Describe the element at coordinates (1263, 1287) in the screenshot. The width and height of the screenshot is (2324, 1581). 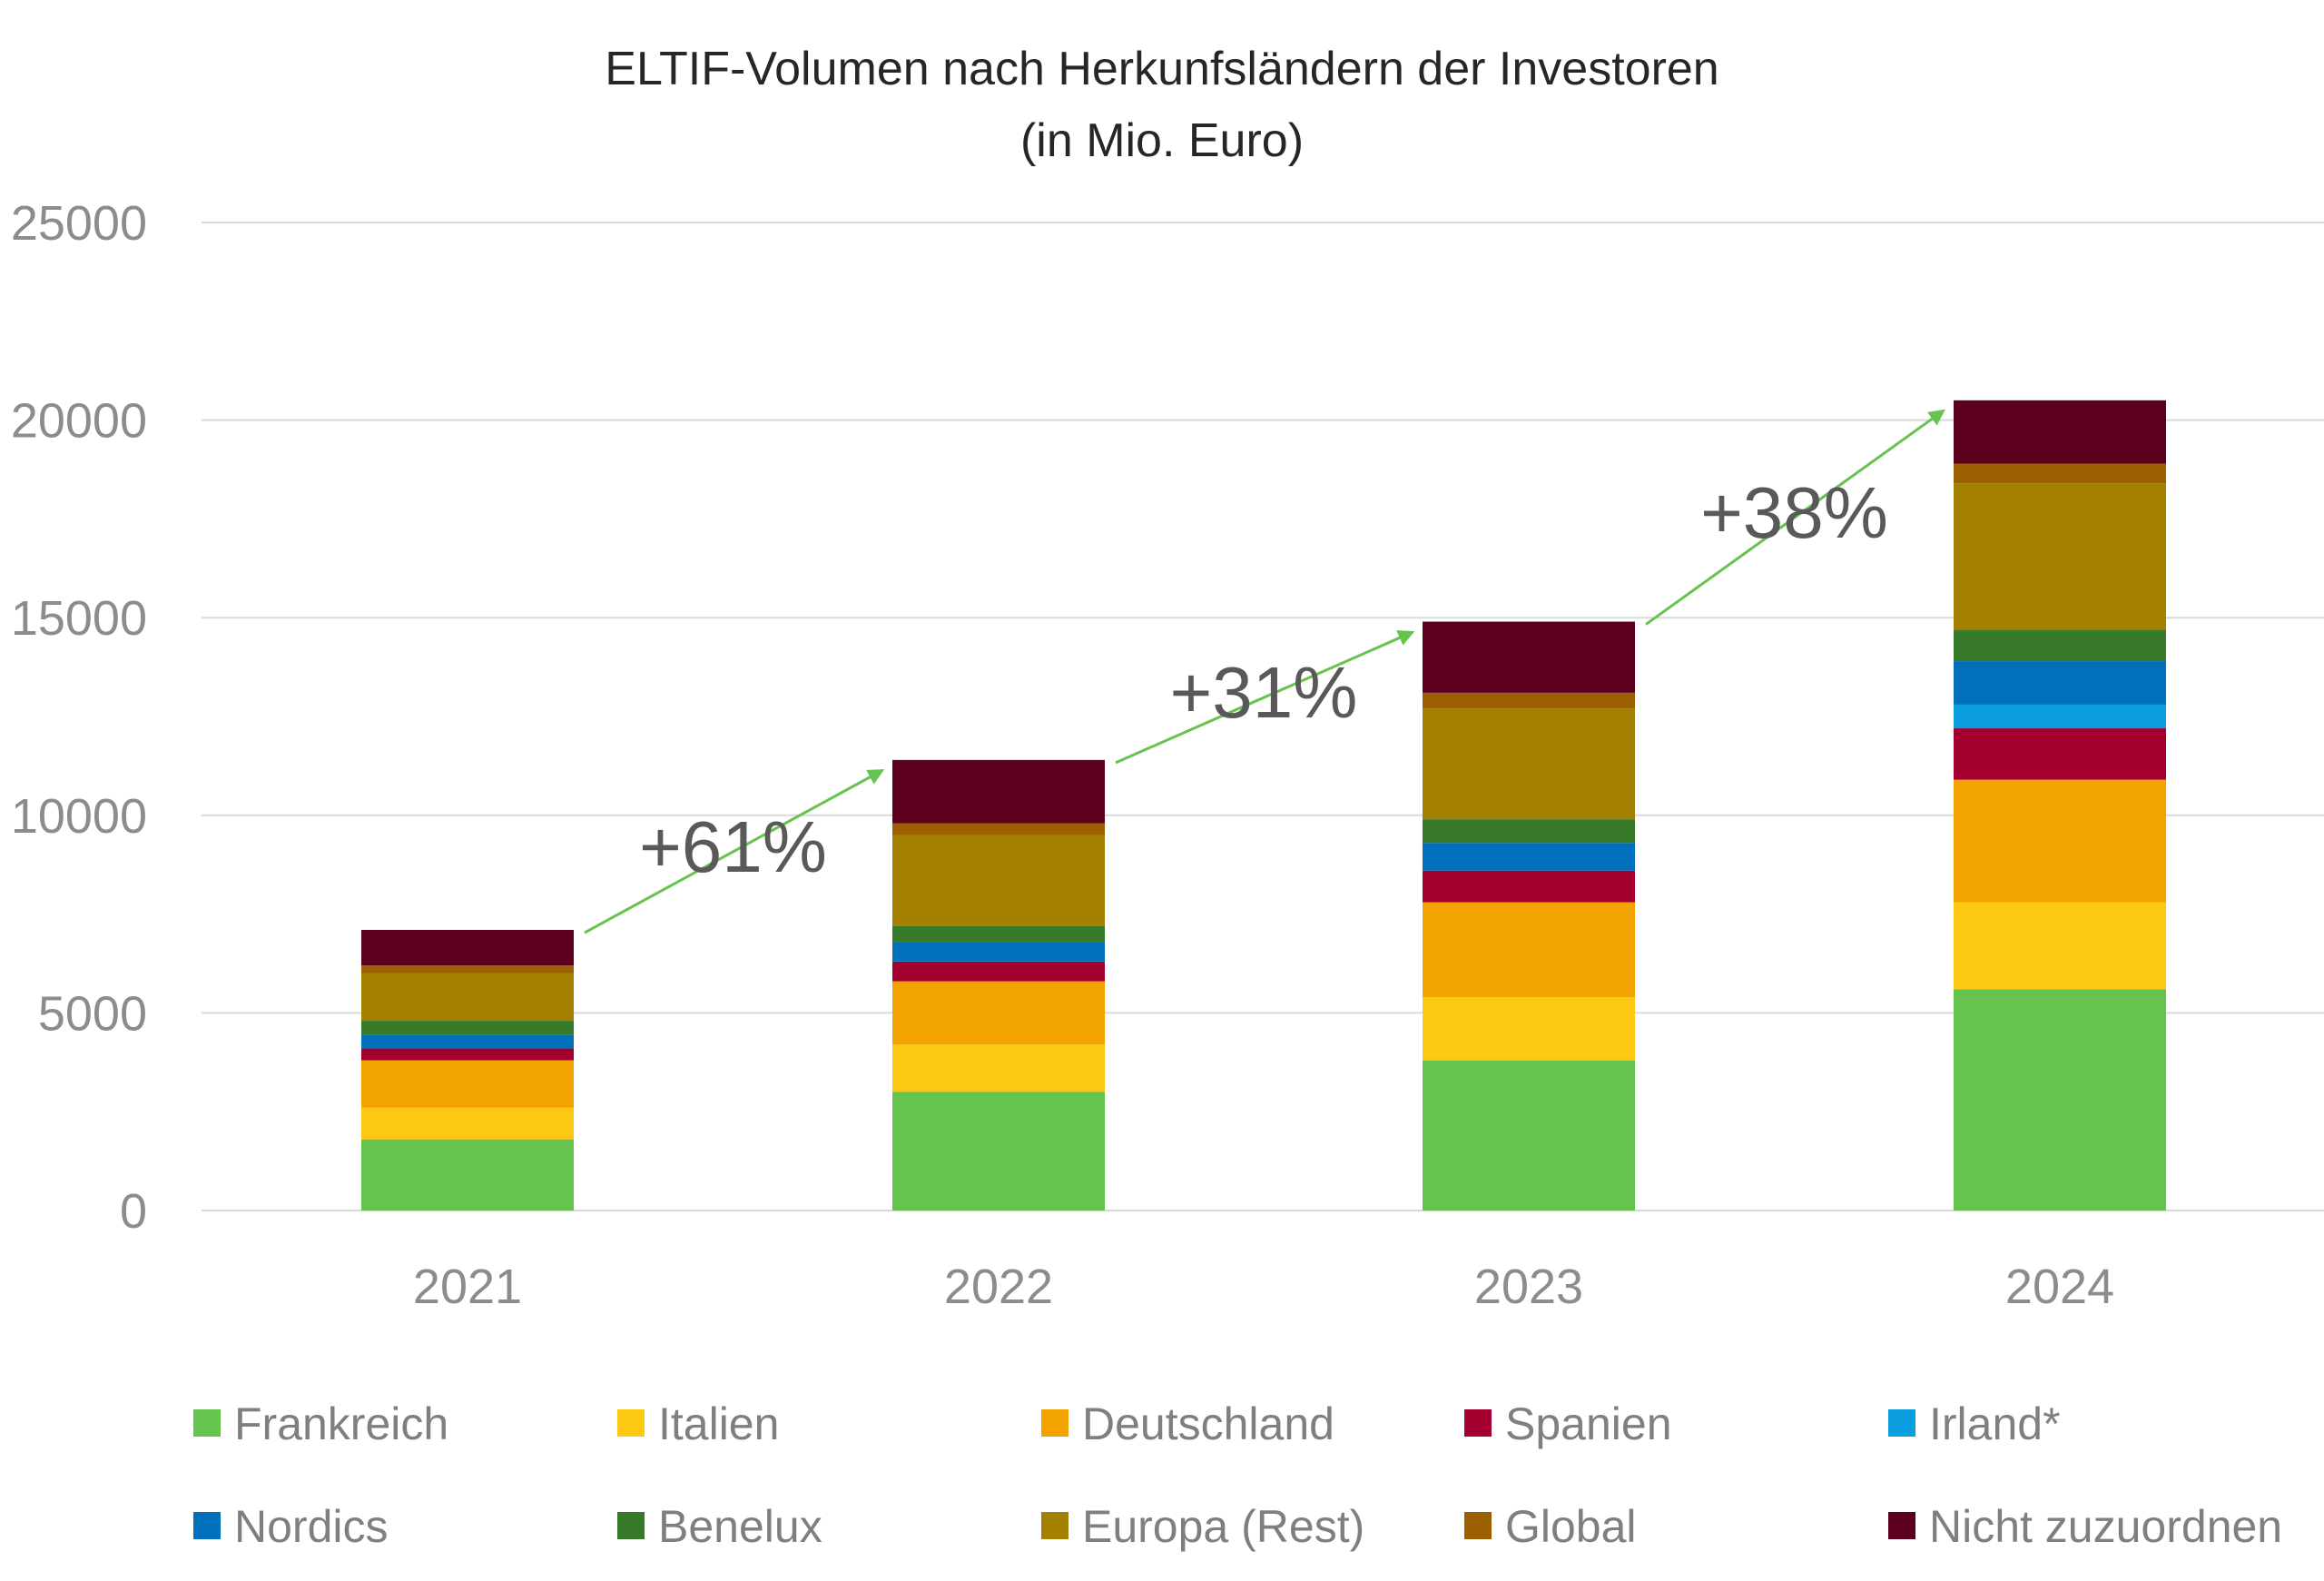
I see `x-axis-ticks: 2021 2022 2023 2024` at that location.